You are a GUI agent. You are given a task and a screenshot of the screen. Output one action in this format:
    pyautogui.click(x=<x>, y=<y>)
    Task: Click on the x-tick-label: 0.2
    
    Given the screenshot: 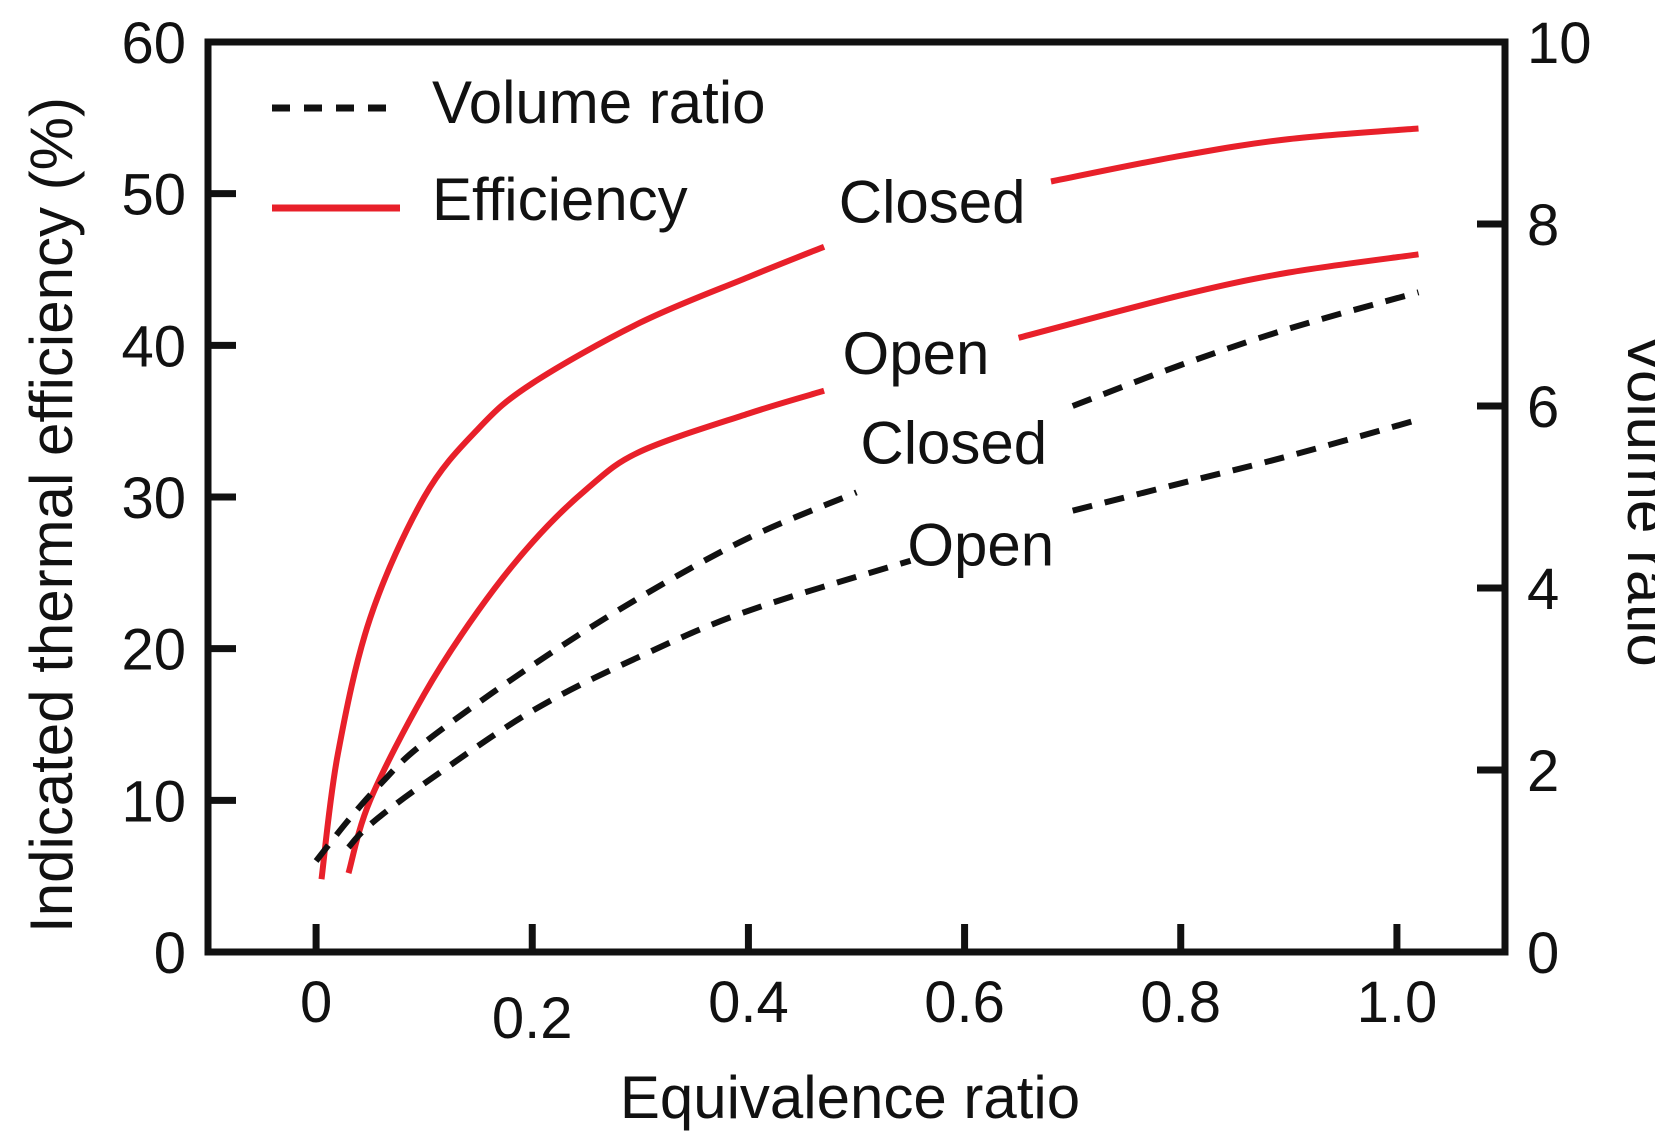 What is the action you would take?
    pyautogui.click(x=532, y=1018)
    